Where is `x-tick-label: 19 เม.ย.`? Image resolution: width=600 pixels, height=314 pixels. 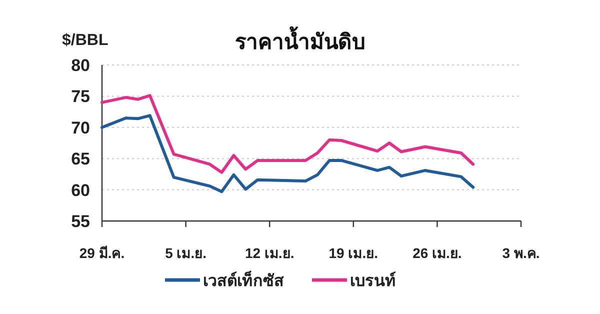 x-tick-label: 19 เม.ย. is located at coordinates (353, 253).